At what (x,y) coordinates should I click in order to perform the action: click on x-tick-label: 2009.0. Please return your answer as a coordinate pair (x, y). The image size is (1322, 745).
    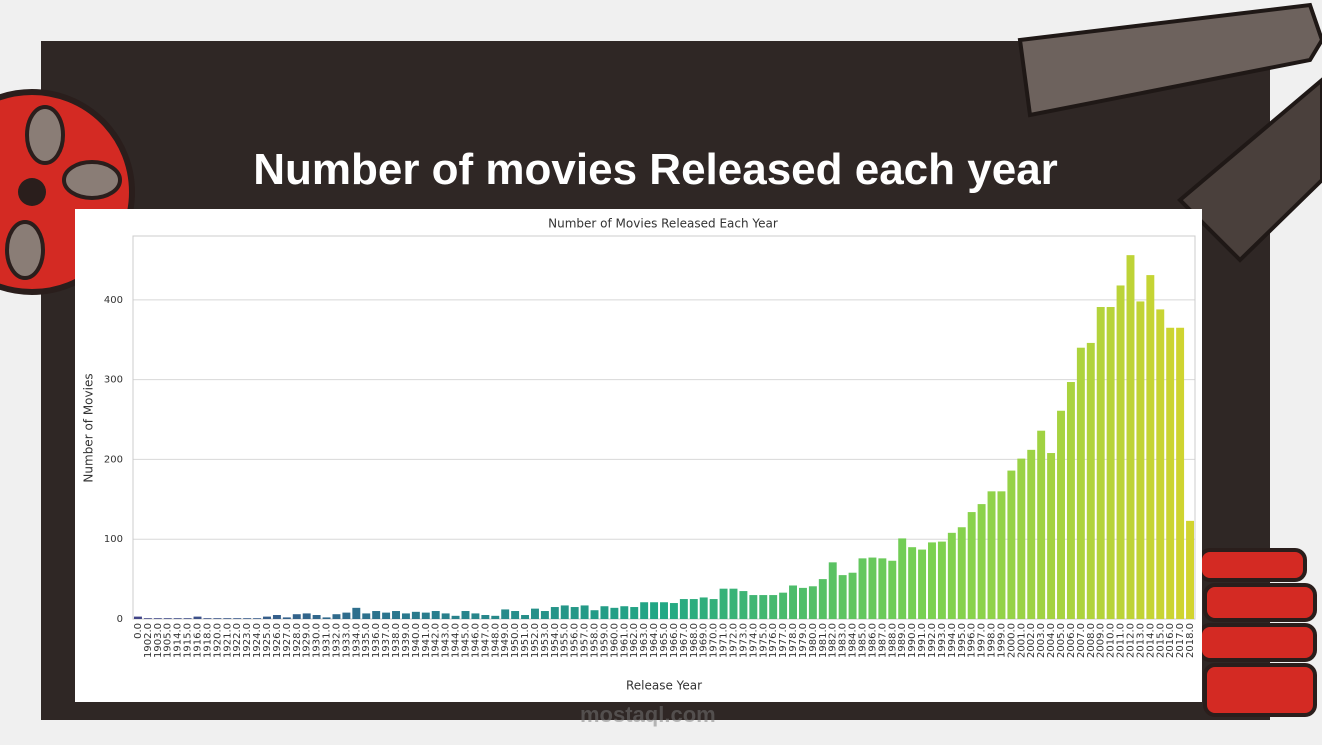
    Looking at the image, I should click on (1101, 640).